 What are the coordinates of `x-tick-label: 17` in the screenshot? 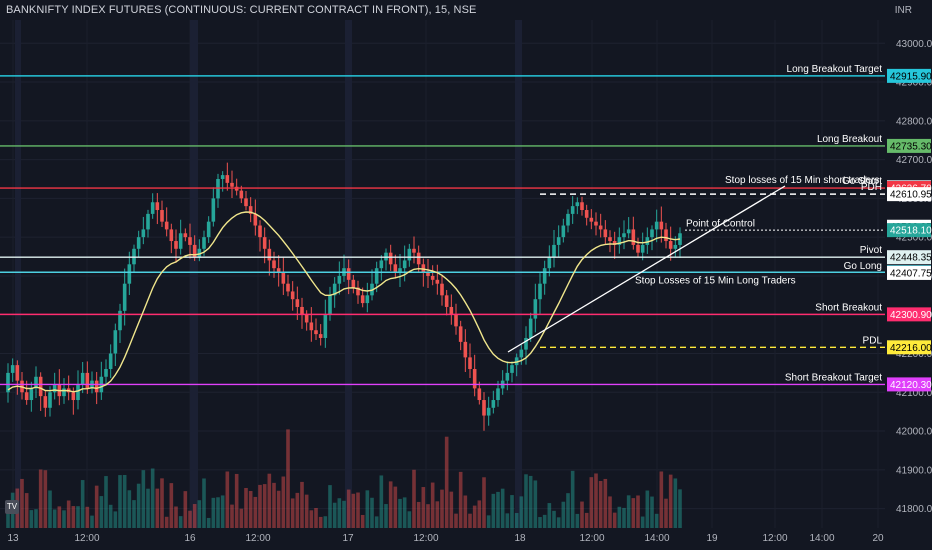 It's located at (348, 538).